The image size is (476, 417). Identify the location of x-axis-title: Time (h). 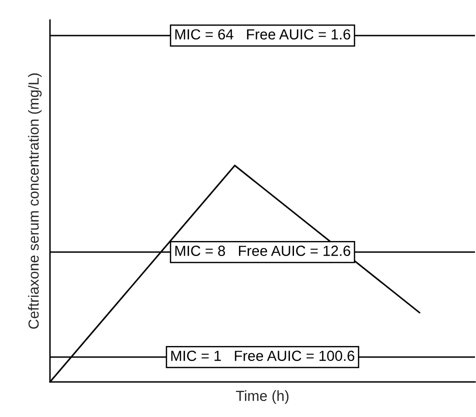
(262, 397).